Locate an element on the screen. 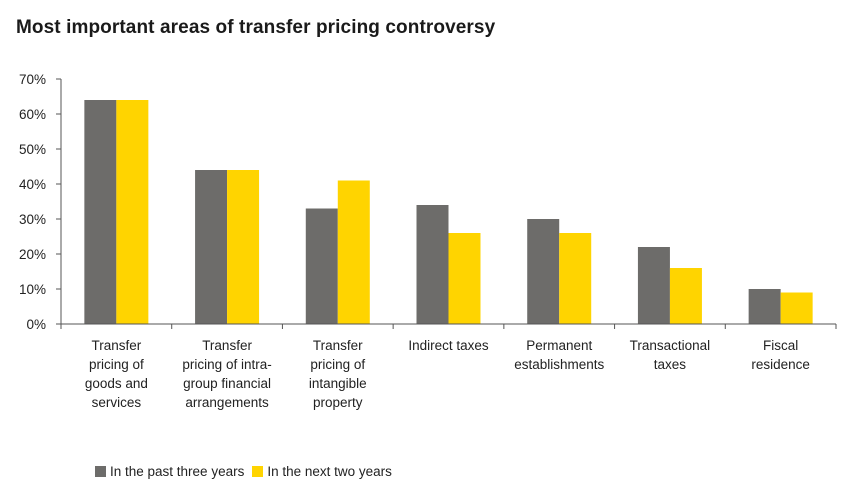  legend-swatch-past is located at coordinates (100, 471).